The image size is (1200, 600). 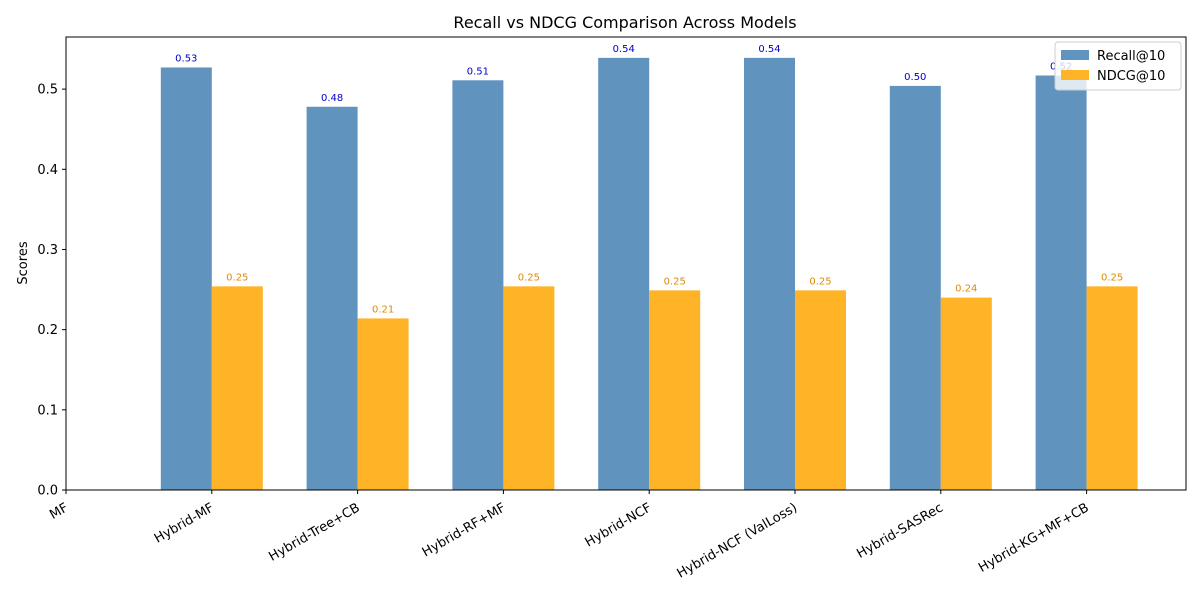 What do you see at coordinates (478, 71) in the screenshot?
I see `bar-value-label: 0.51` at bounding box center [478, 71].